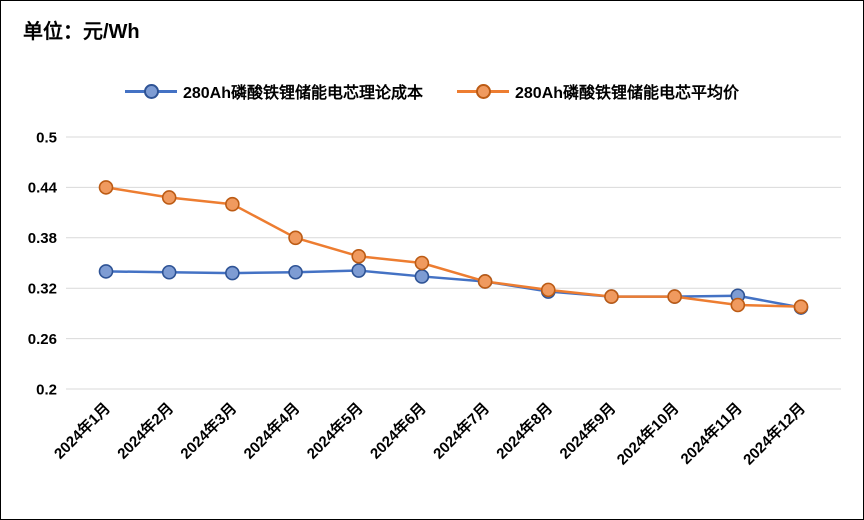  Describe the element at coordinates (432, 91) in the screenshot. I see `chart-legend: 280Ah磷酸铁锂储能电芯理论成本 280Ah磷酸铁锂储能电芯平均价` at that location.